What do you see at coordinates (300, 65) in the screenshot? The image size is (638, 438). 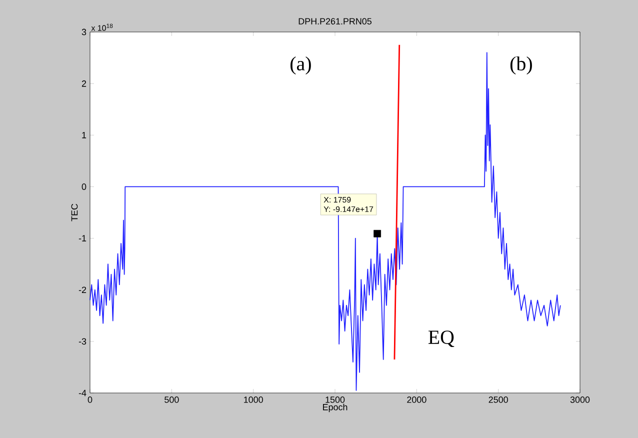 I see `annotation: (a)` at bounding box center [300, 65].